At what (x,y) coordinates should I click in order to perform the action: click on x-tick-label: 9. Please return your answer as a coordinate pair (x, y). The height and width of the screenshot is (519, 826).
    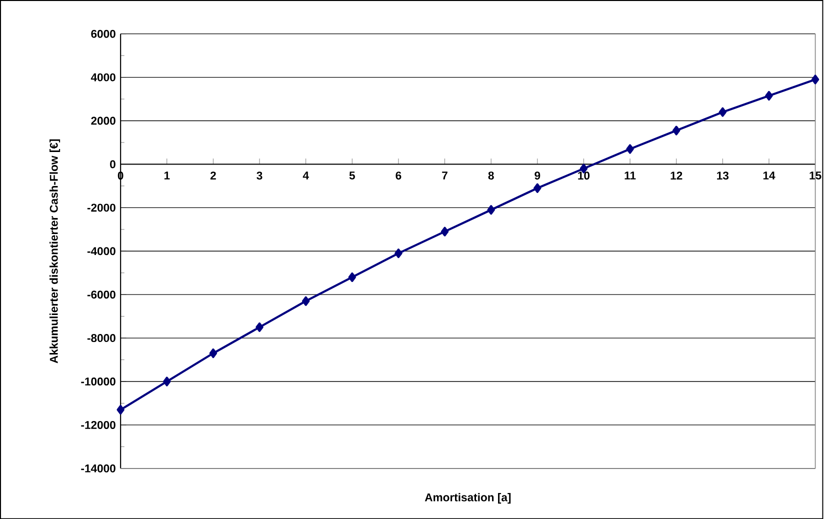
    Looking at the image, I should click on (537, 175).